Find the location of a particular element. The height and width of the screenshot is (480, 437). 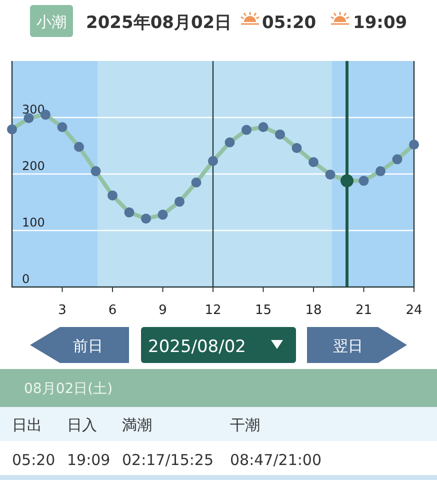

text: 2025/08/02 is located at coordinates (197, 347).